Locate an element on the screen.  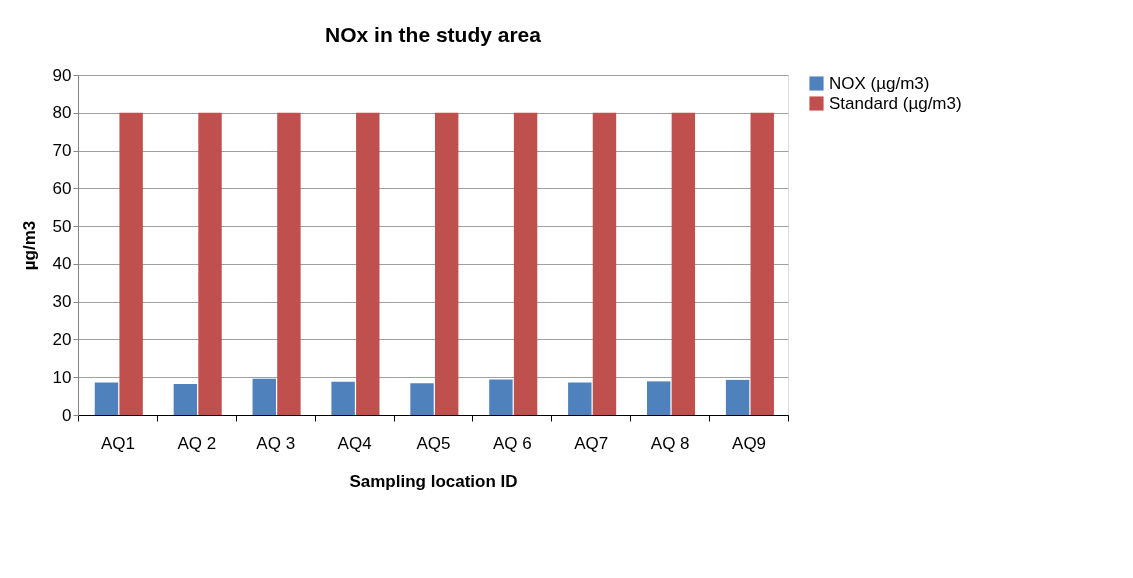
y-tick-label: 70 is located at coordinates (62, 151).